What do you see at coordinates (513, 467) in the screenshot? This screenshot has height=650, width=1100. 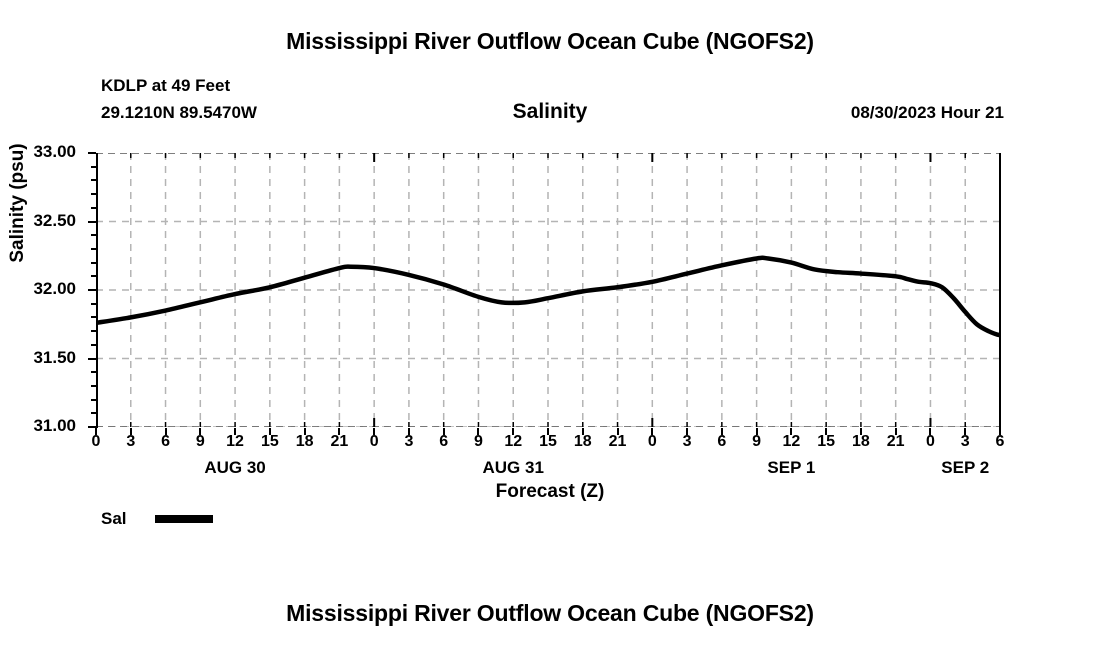 I see `x-axis-day-label: AUG 31` at bounding box center [513, 467].